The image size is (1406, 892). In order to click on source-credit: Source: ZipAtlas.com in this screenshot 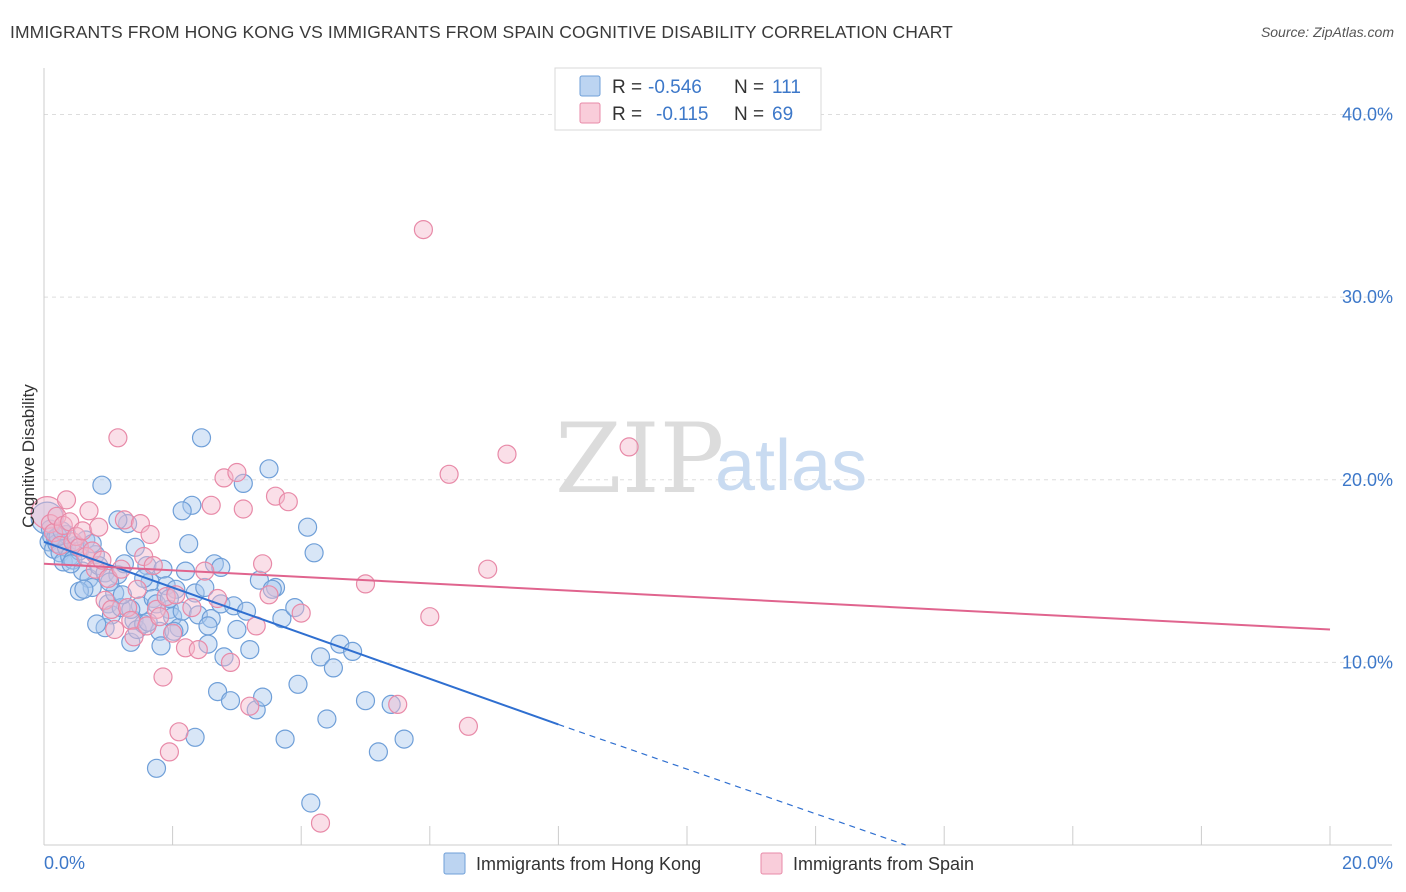, I will do `click(1327, 32)`.